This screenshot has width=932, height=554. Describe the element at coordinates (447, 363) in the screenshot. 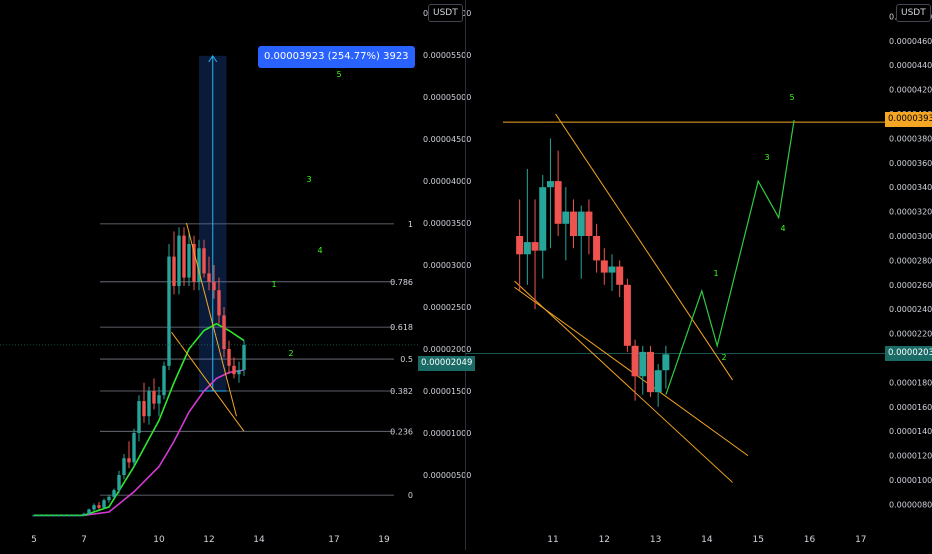

I see `left-price-badge: 0.00002049` at that location.